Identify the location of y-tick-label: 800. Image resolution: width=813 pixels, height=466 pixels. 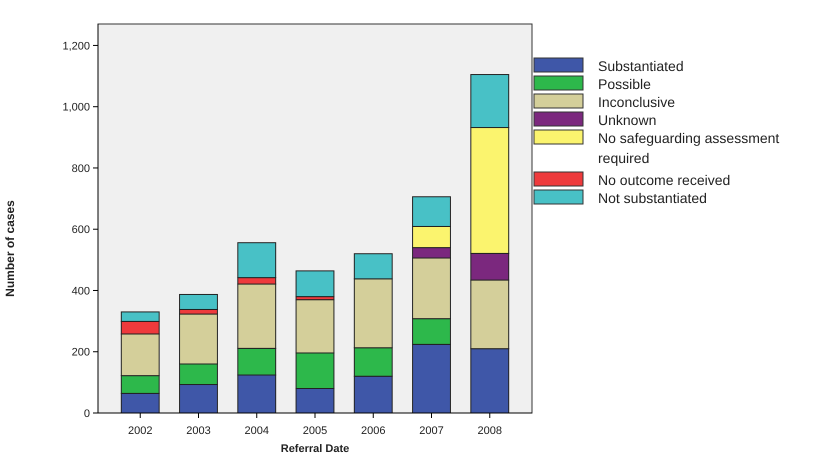
(81, 168).